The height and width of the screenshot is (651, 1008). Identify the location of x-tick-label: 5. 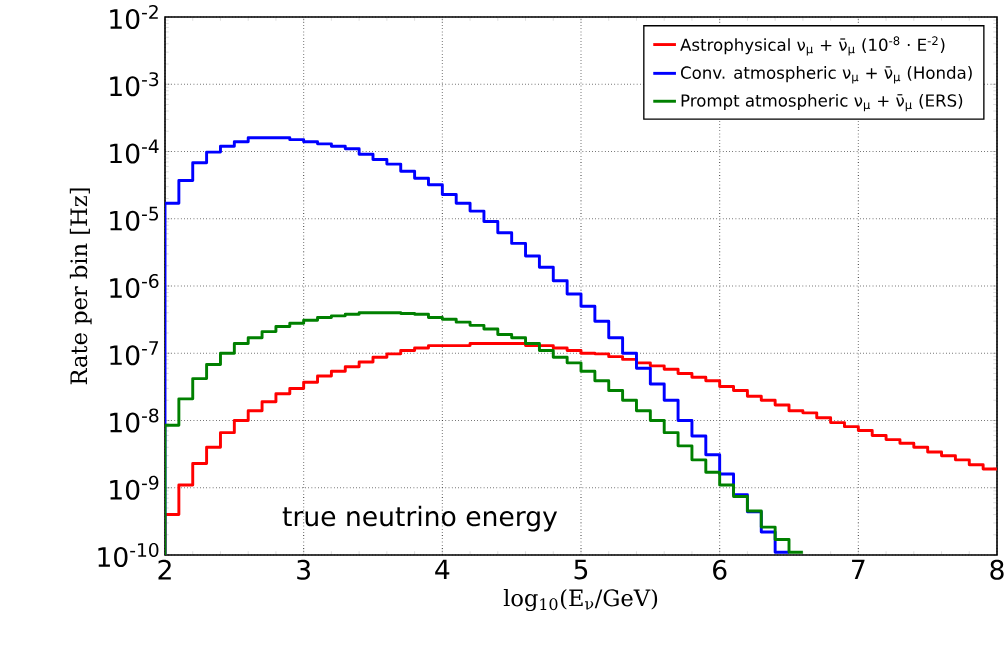
(581, 569).